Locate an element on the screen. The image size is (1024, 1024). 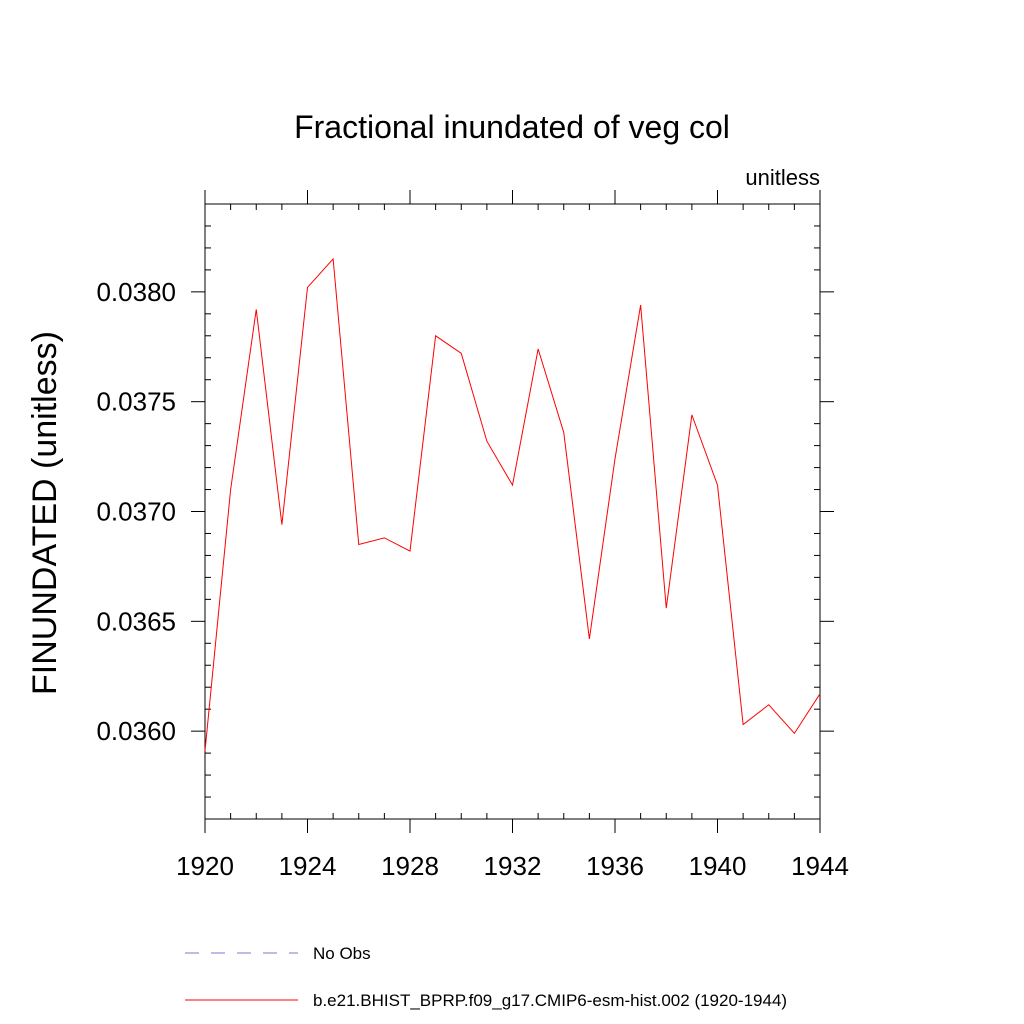
y-axis-label: FINUNDATED (unitless) is located at coordinates (45, 513).